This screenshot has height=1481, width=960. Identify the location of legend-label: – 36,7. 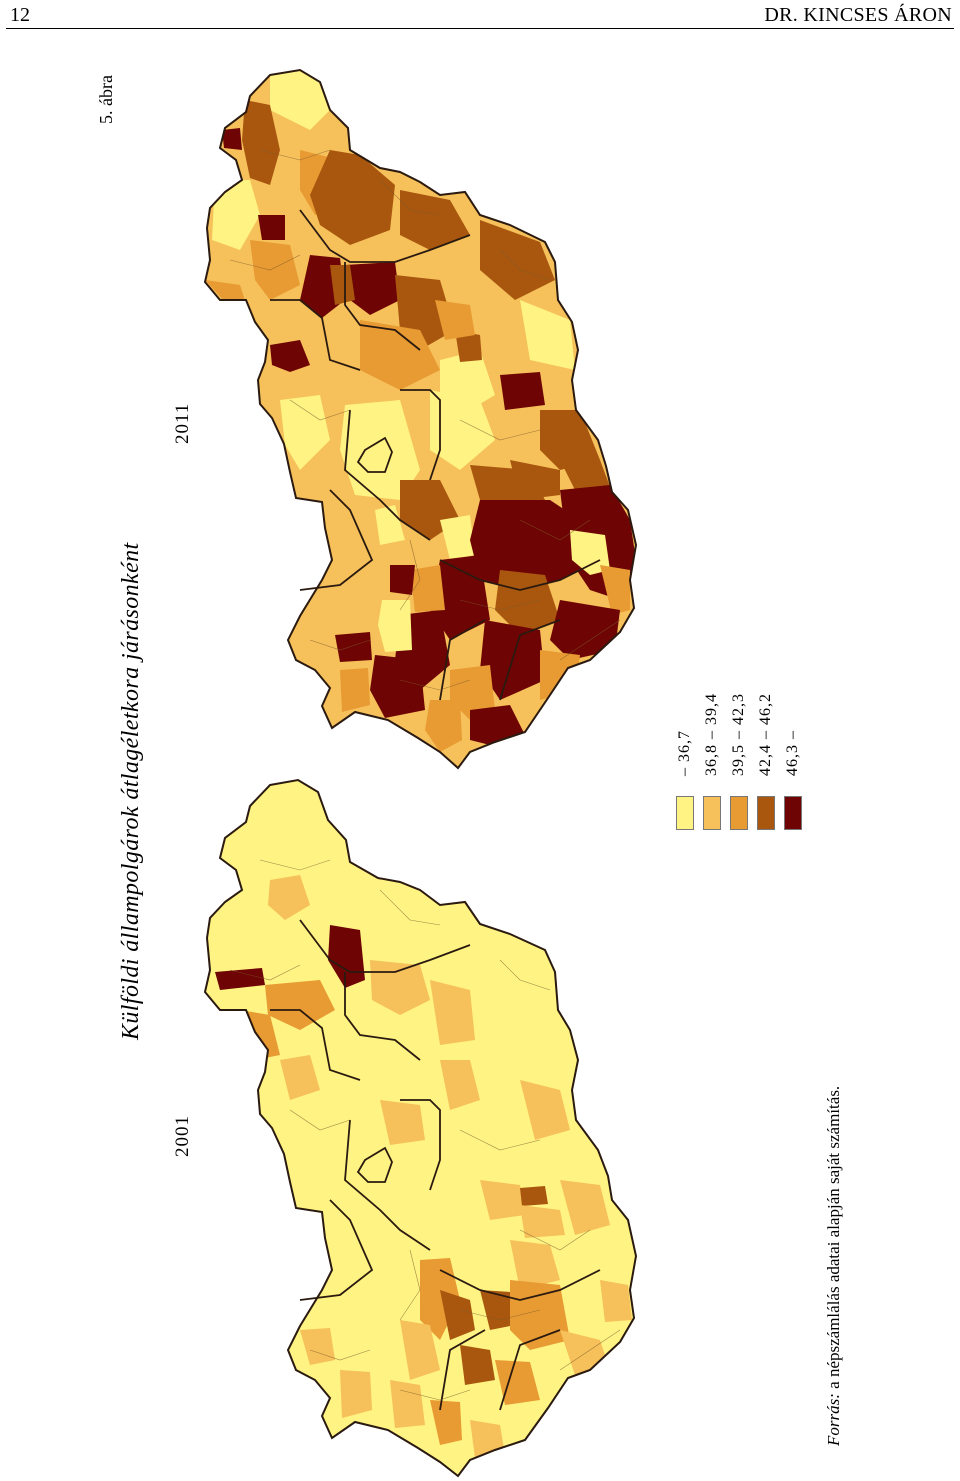
(684, 753).